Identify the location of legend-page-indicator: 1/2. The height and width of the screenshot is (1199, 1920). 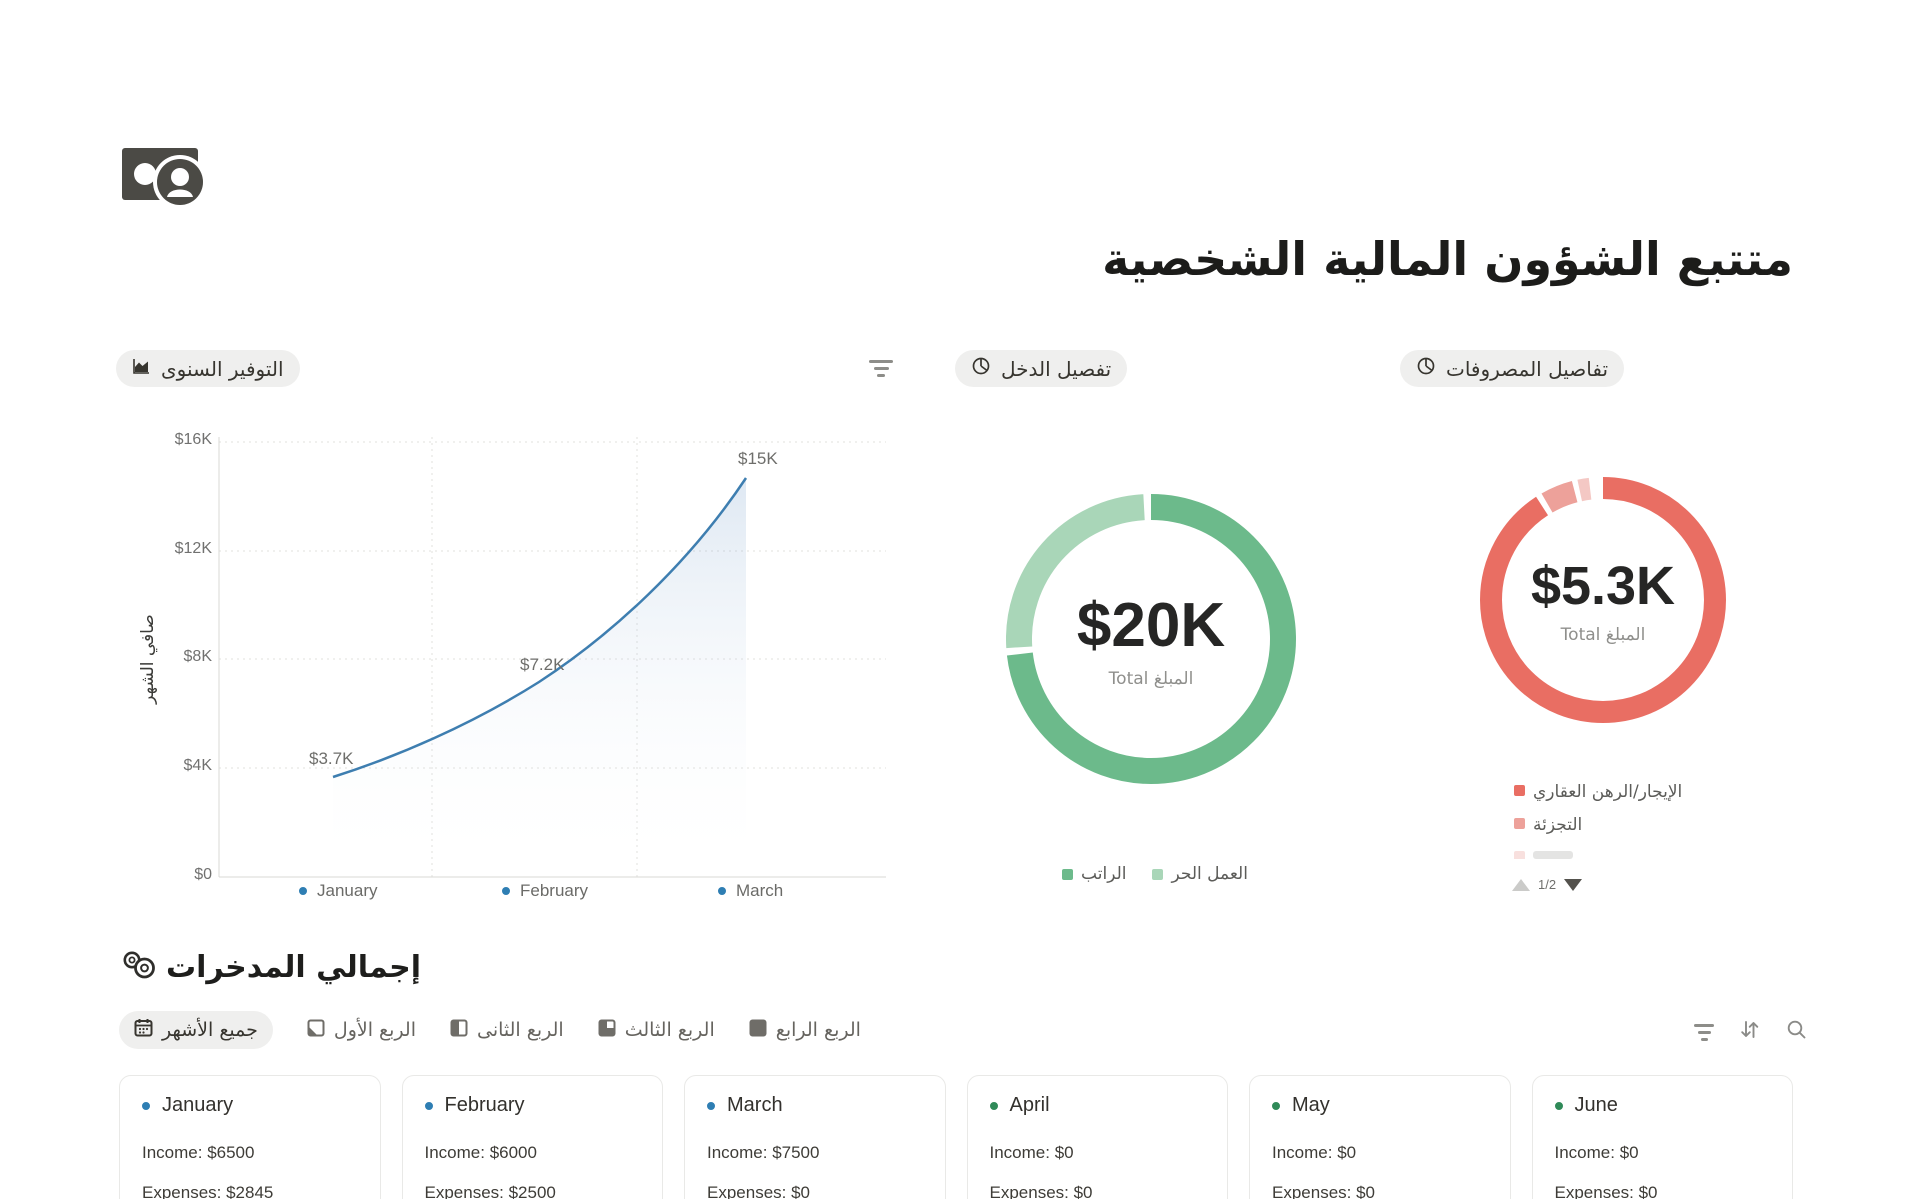
(1547, 884).